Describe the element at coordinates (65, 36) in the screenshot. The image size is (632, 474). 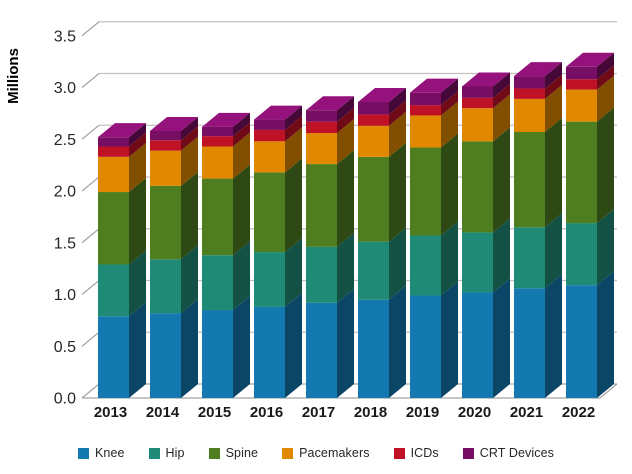
I see `y-axis-tick-label: 3.5` at that location.